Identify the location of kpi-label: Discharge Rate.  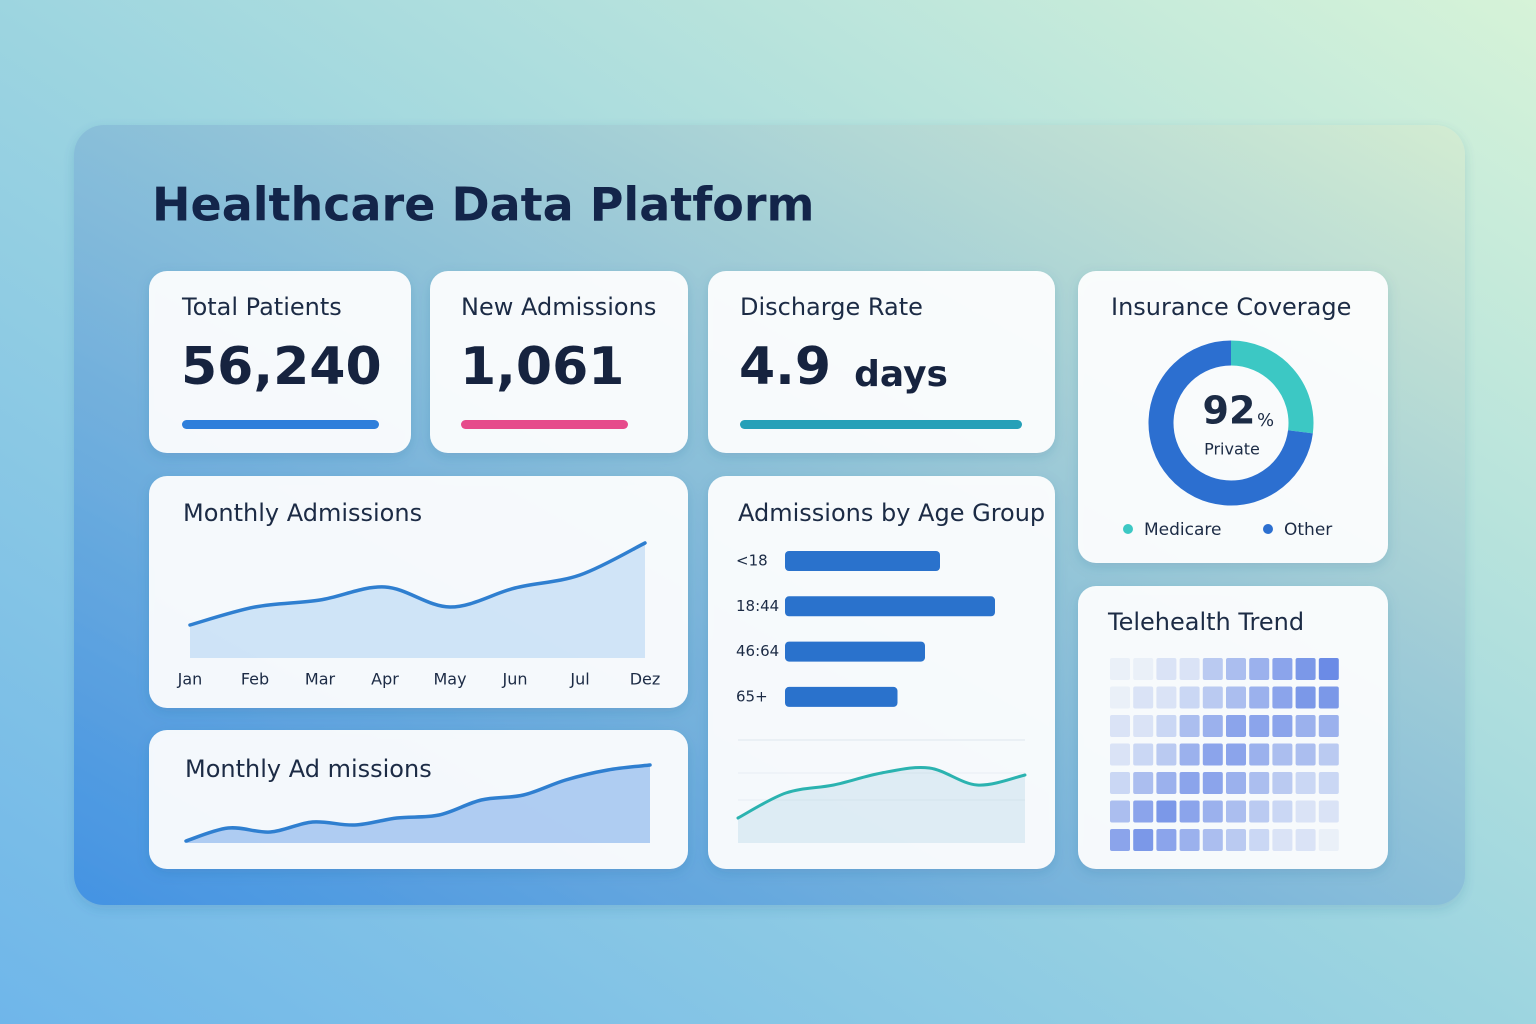
(831, 307).